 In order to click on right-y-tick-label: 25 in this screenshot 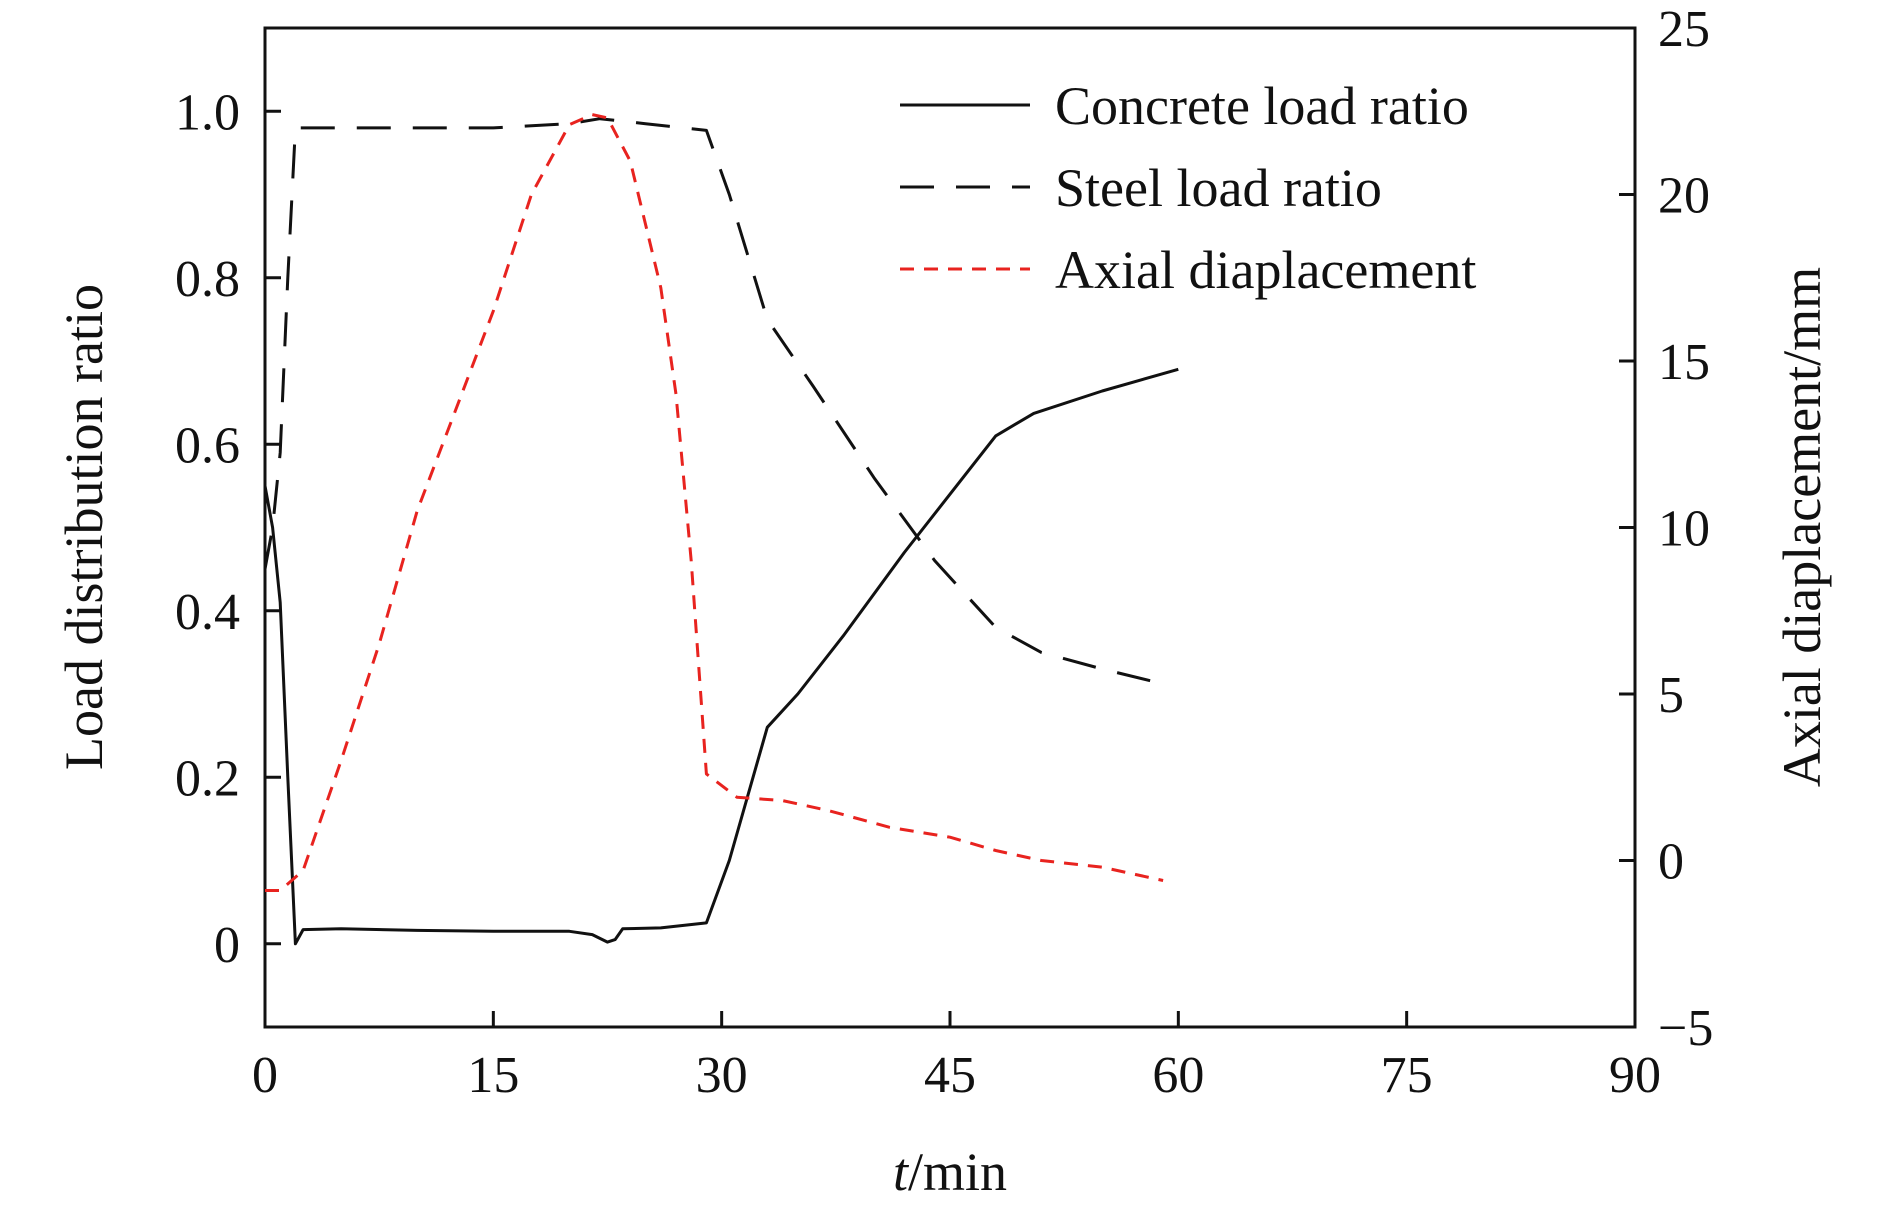, I will do `click(1684, 29)`.